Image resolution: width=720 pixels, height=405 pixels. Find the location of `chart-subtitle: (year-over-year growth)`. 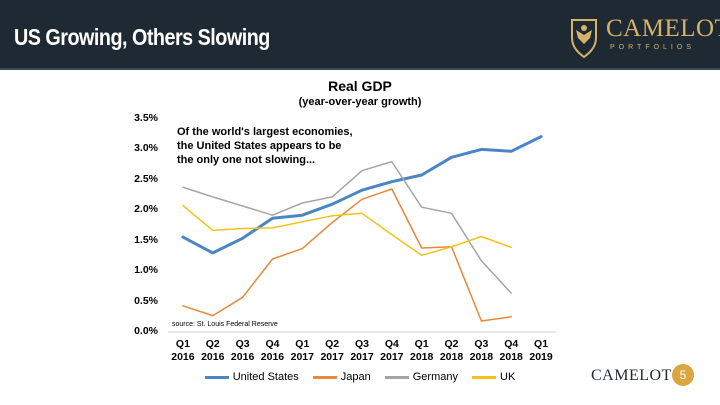

chart-subtitle: (year-over-year growth) is located at coordinates (360, 102).